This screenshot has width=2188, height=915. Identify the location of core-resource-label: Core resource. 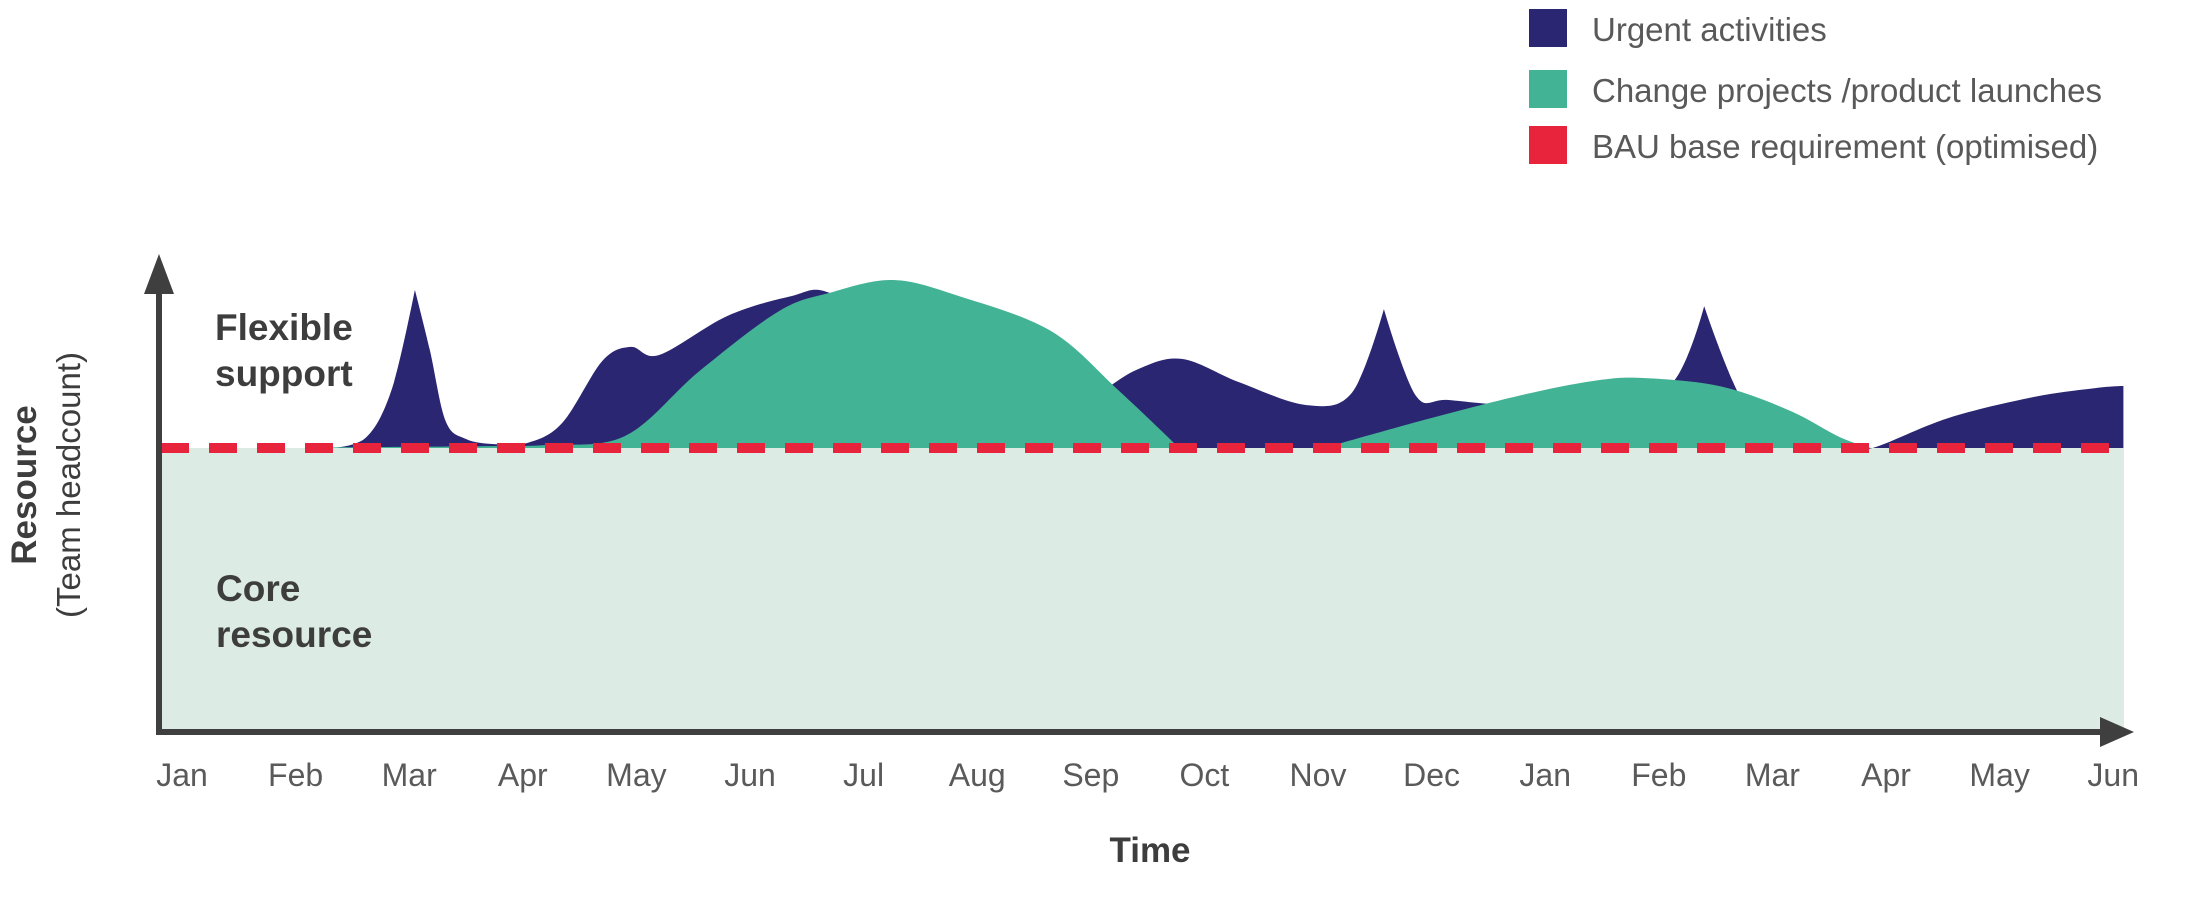
(294, 611).